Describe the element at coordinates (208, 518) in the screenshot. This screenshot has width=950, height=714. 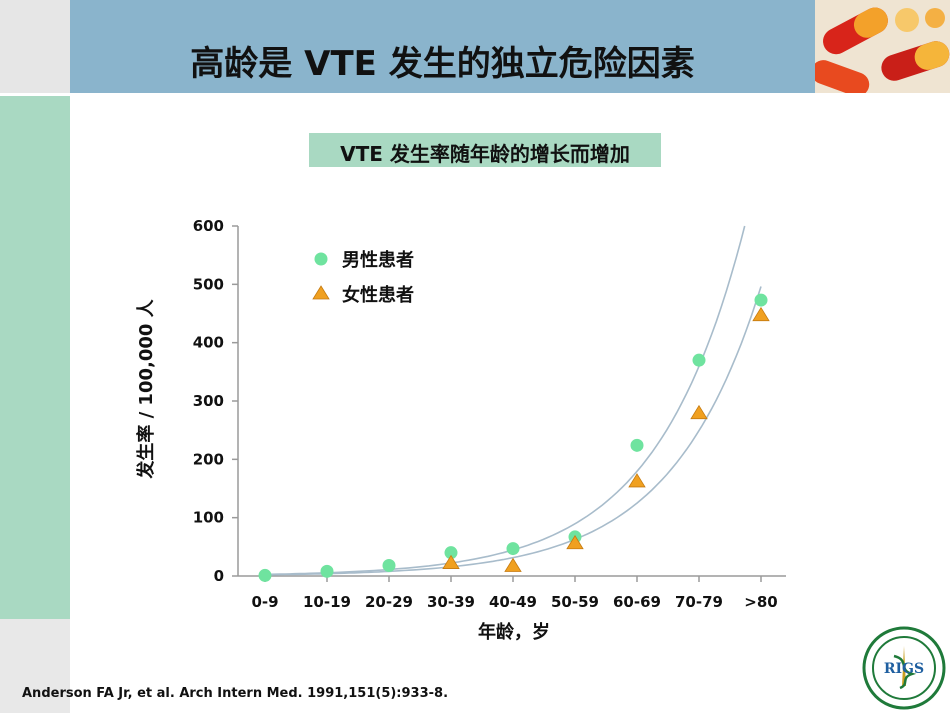
I see `y-tick-label: 100` at that location.